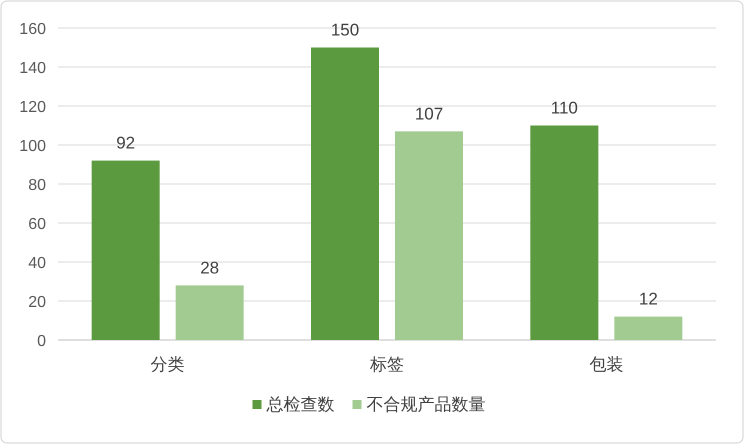 Image resolution: width=744 pixels, height=444 pixels. Describe the element at coordinates (37, 224) in the screenshot. I see `y-tick-label: 60` at that location.